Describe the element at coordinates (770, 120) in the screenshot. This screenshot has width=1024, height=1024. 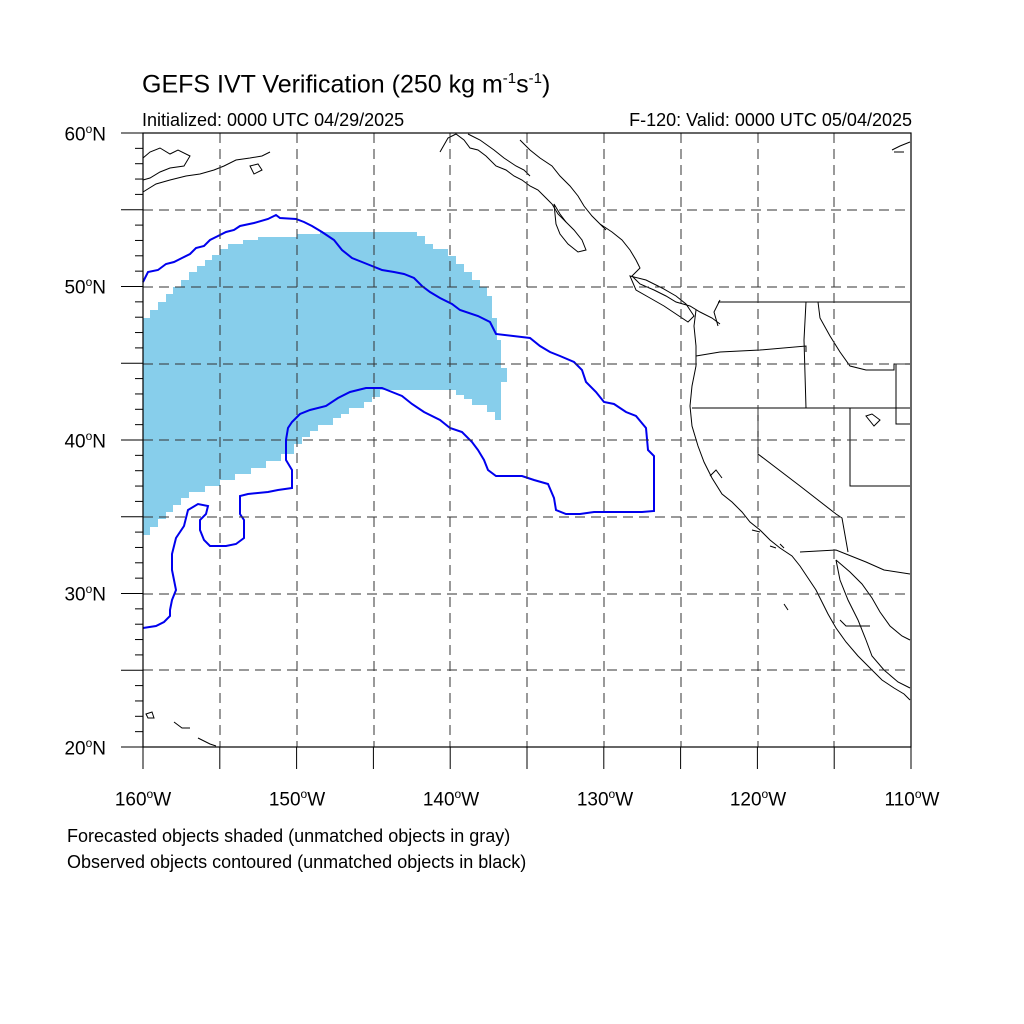
I see `valid-time: F-120: Valid: 0000 UTC 05/04/2025` at that location.